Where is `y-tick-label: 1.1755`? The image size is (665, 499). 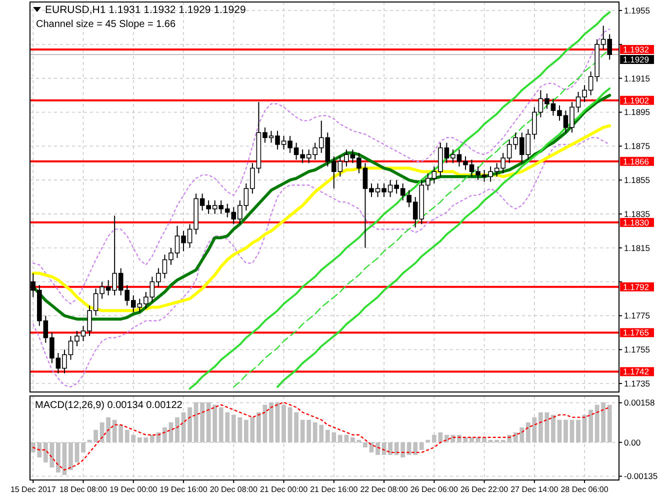
y-tick-label: 1.1755 is located at coordinates (637, 349).